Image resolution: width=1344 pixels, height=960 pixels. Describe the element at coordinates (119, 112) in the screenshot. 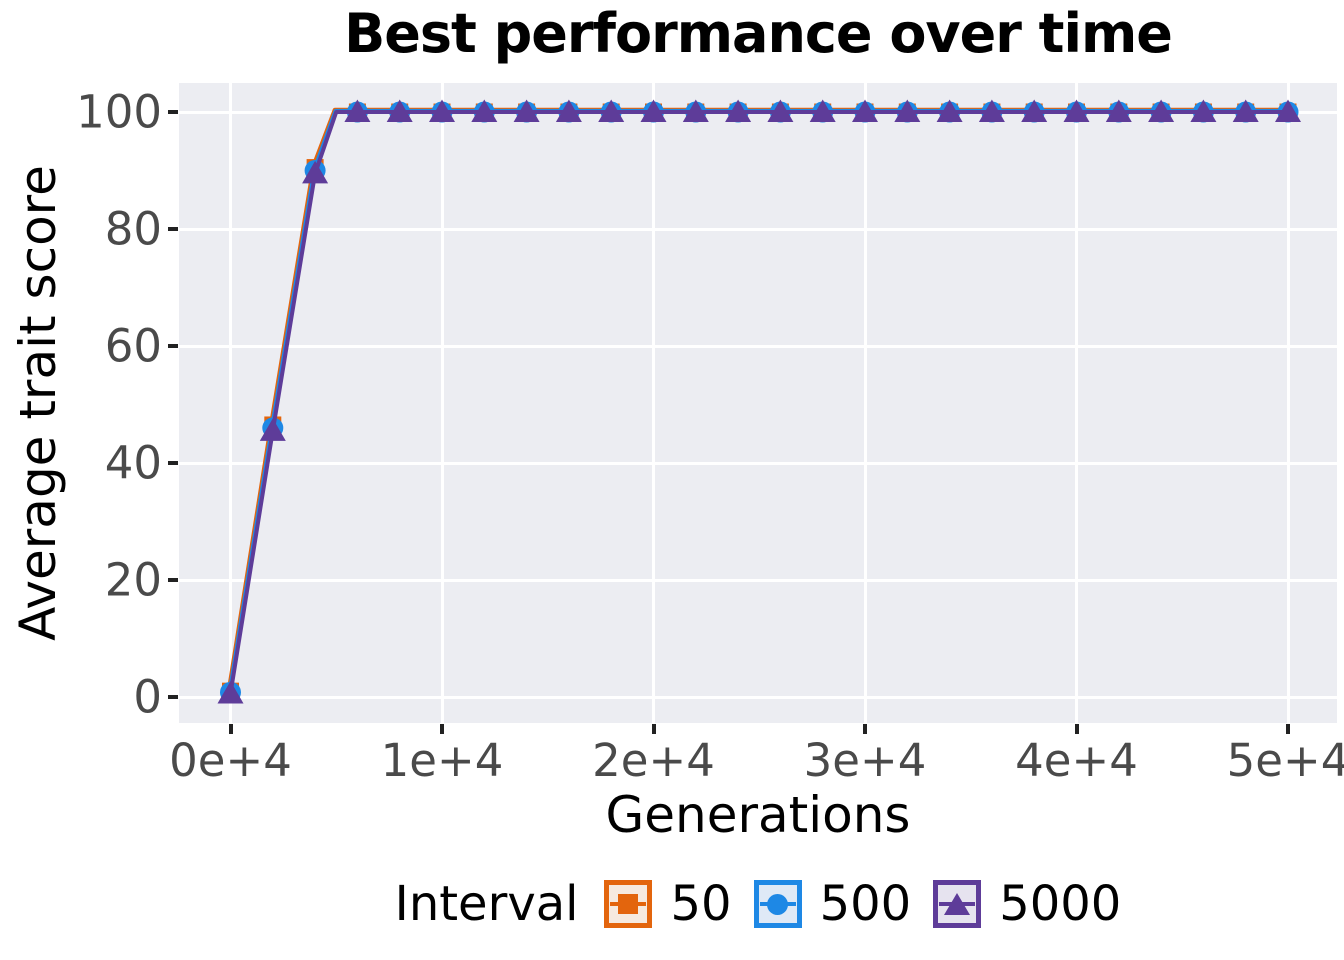

I see `y-tick-label: 100` at that location.